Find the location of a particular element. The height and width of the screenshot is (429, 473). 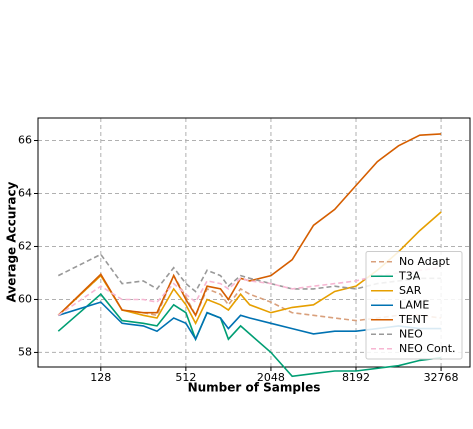

y-tick-label: 60 is located at coordinates (25, 298).